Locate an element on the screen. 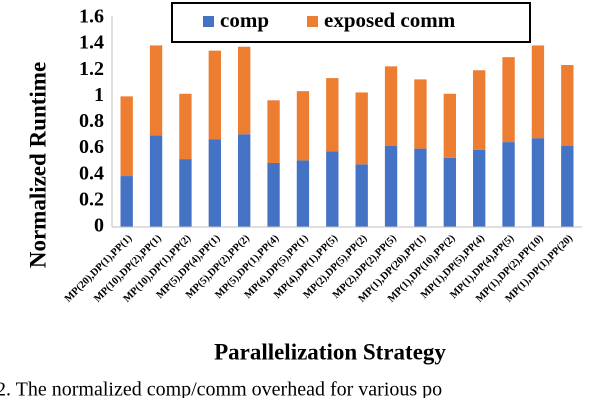 The height and width of the screenshot is (398, 610). y-tick-label: 0.6 is located at coordinates (91, 147).